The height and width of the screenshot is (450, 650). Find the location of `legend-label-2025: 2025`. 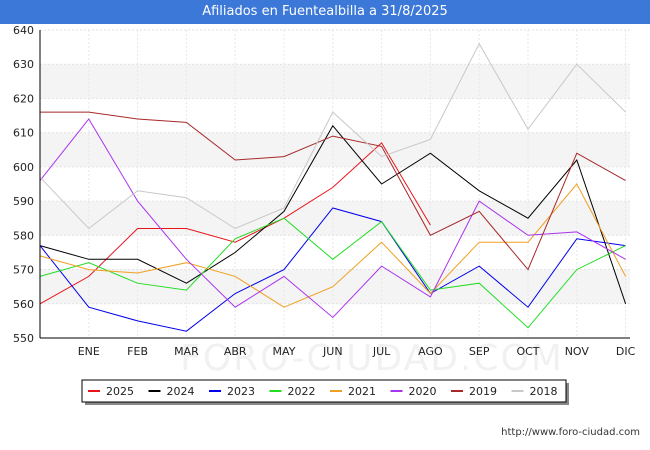

legend-label-2025: 2025 is located at coordinates (120, 391).